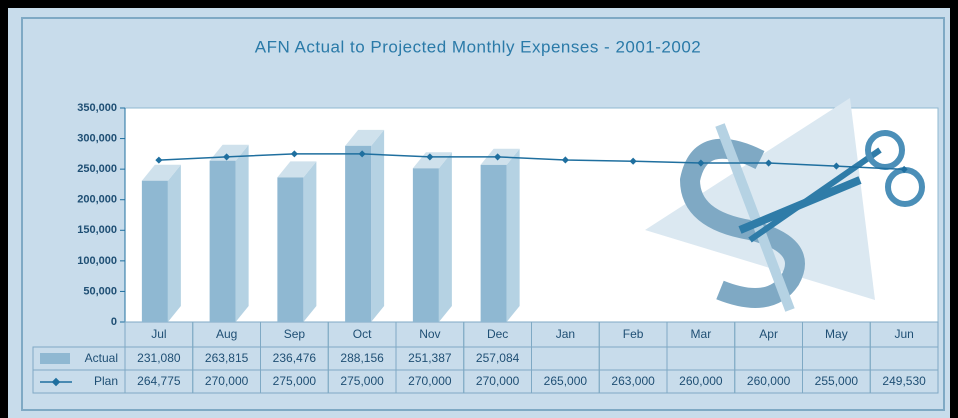 The image size is (958, 418). Describe the element at coordinates (106, 381) in the screenshot. I see `legend-label: Plan` at that location.